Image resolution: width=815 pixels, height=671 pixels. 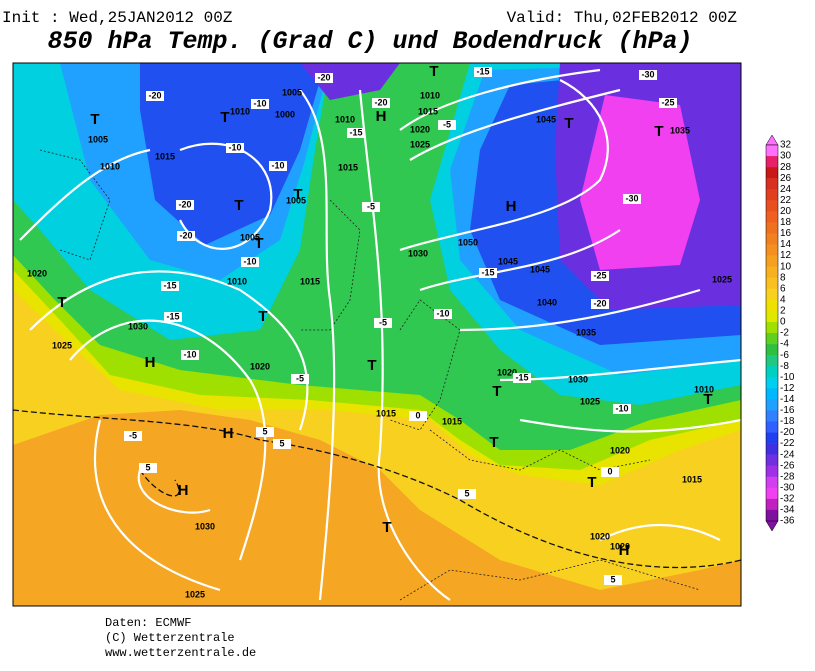 I want to click on isobar-label: 1000, so click(x=285, y=114).